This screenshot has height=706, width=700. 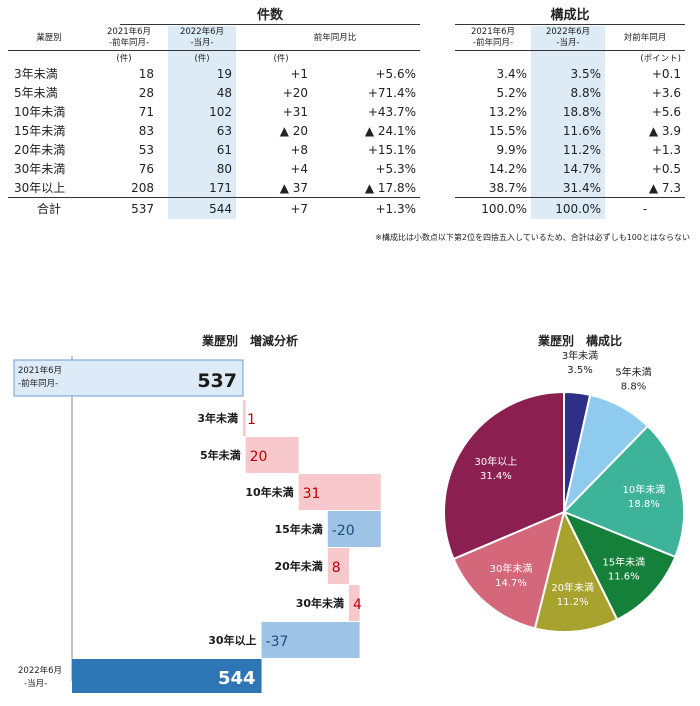 I want to click on counts-row: 5年未満 28 48 +20 +71.4%, so click(x=214, y=92).